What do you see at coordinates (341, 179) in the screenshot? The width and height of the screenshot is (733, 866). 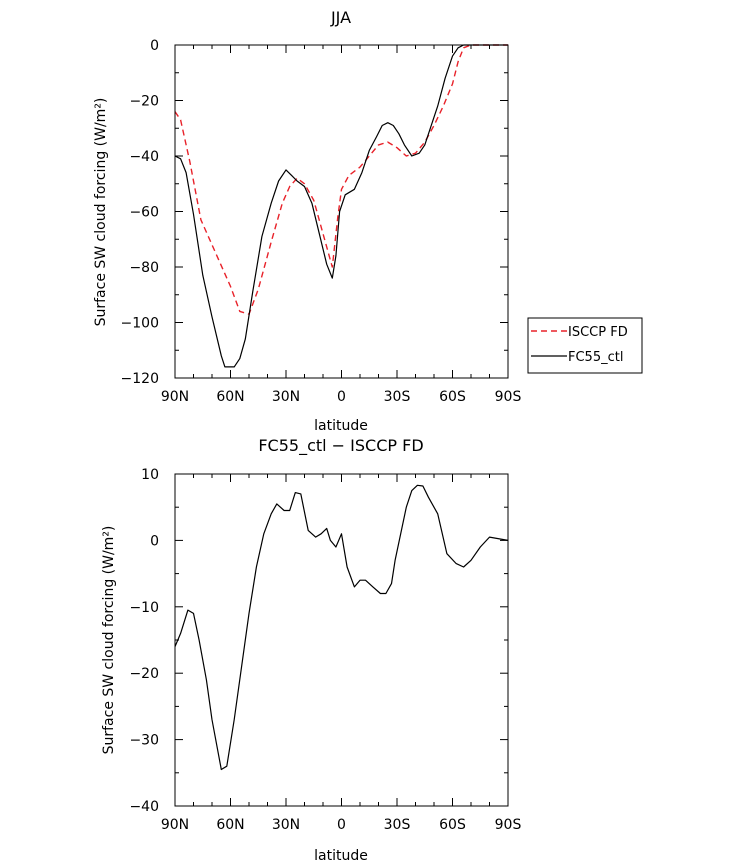 I see `series-line-isccp-fd` at bounding box center [341, 179].